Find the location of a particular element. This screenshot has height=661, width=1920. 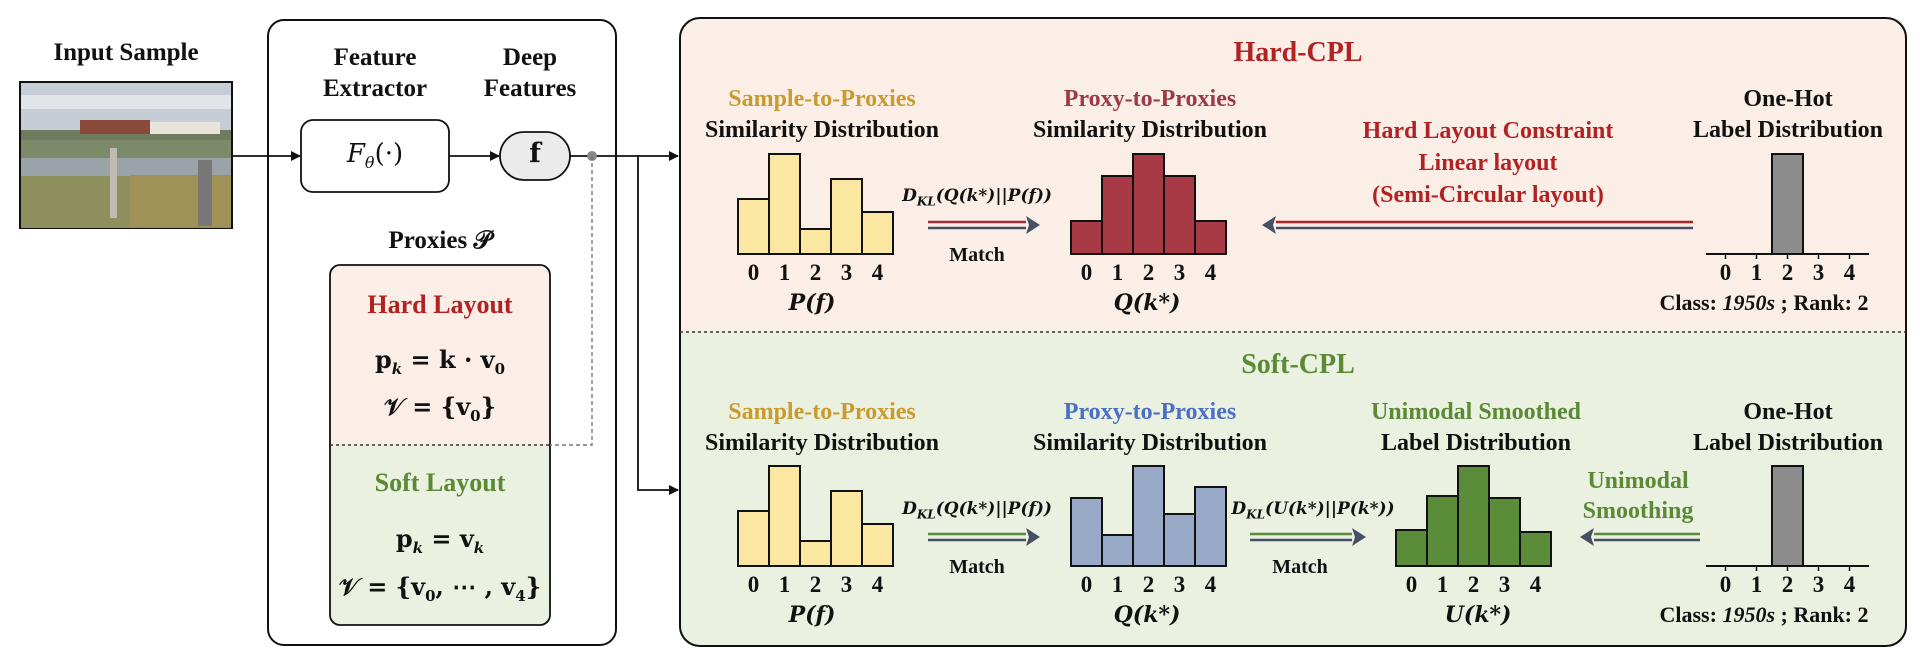

soft-match1-label: Match is located at coordinates (977, 567).